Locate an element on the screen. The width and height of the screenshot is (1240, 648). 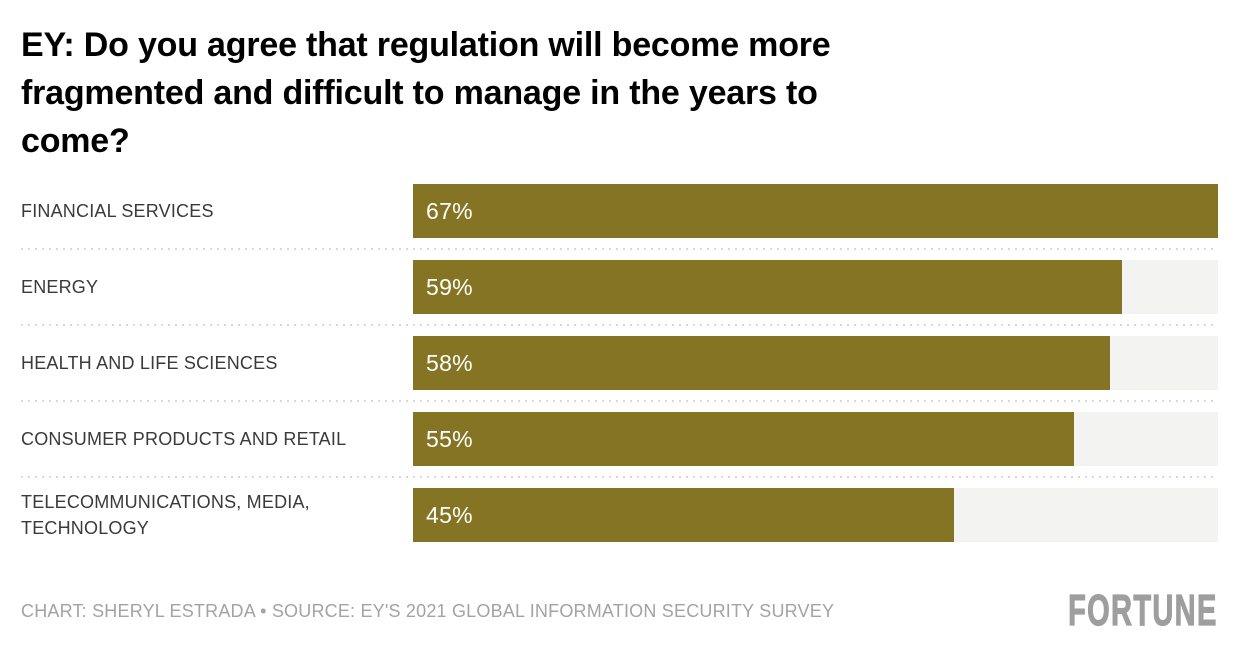
bar-value-label: 45% is located at coordinates (449, 514).